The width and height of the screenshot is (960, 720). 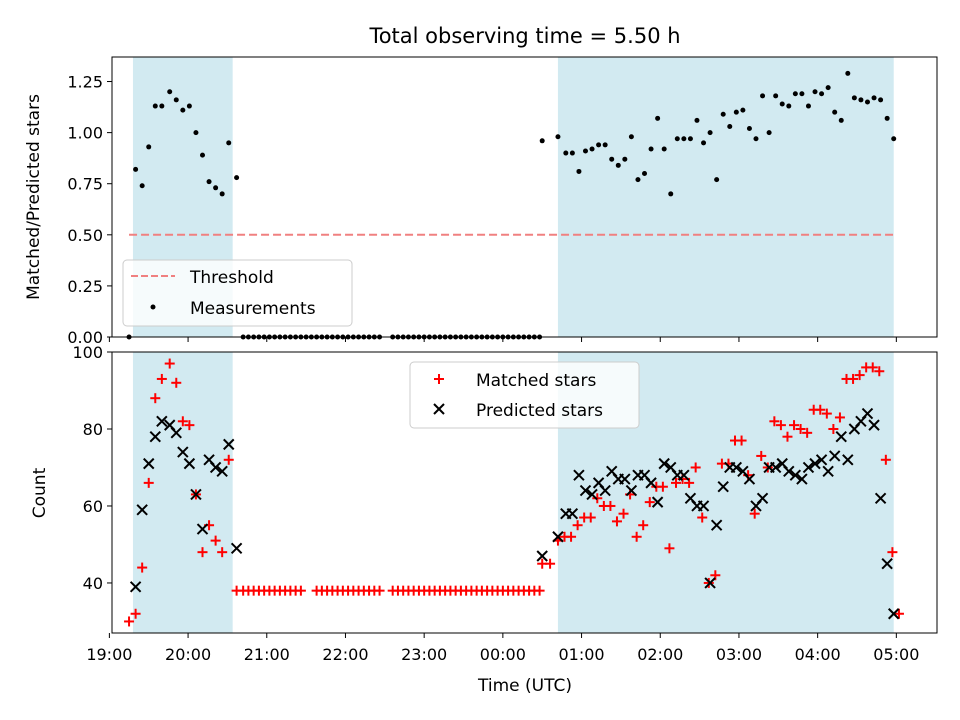 I want to click on y-tick-label: 1.00, so click(x=85, y=133).